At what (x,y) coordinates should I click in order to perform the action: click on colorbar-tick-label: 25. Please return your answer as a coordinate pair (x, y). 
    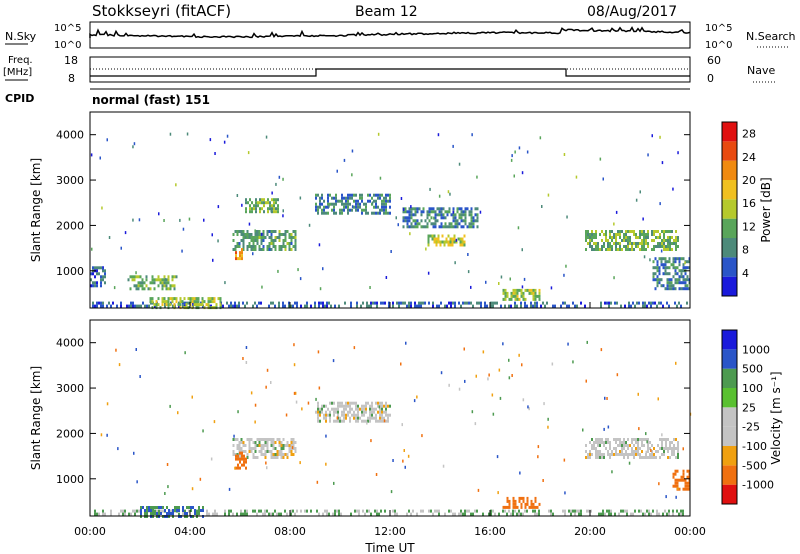
    Looking at the image, I should click on (749, 407).